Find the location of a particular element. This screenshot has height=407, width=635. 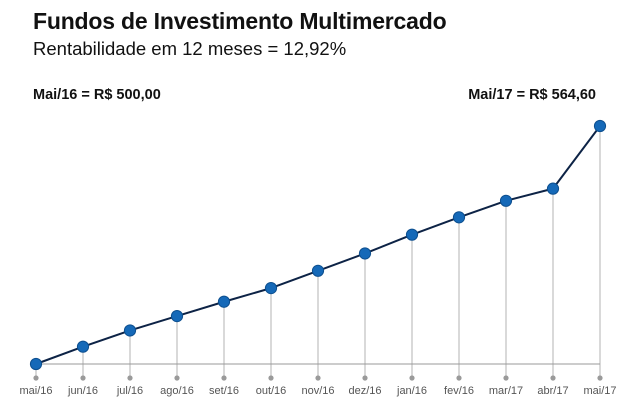

x-tick-label: dez/16 is located at coordinates (364, 391).